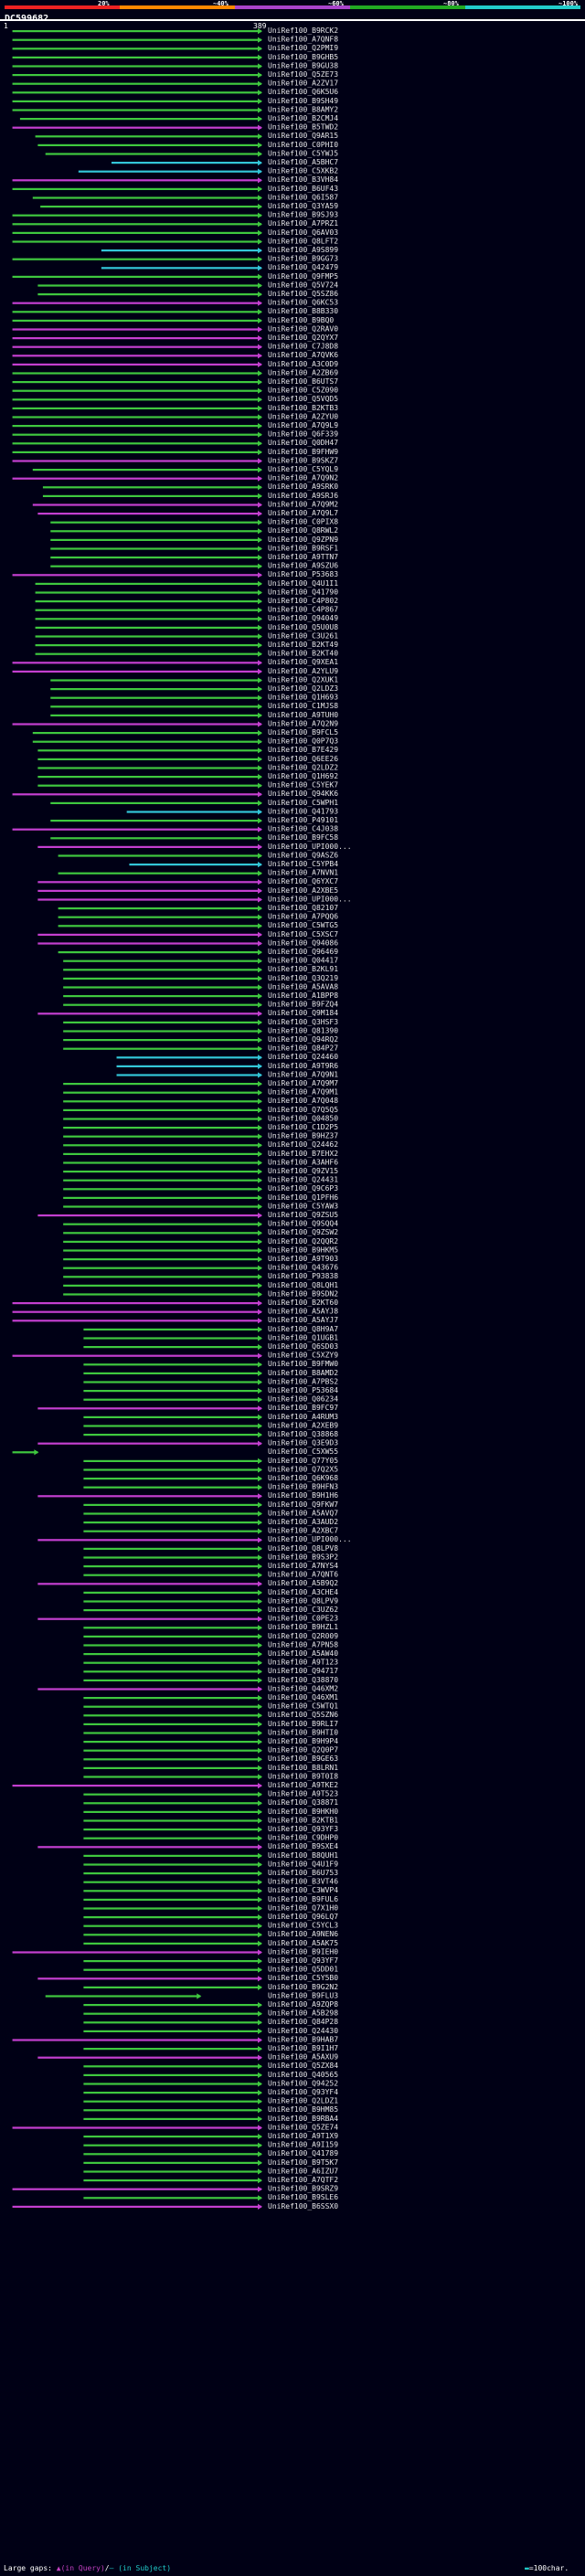 Image resolution: width=585 pixels, height=2576 pixels. I want to click on hit-row: UniRef100_A9T123, so click(211, 1663).